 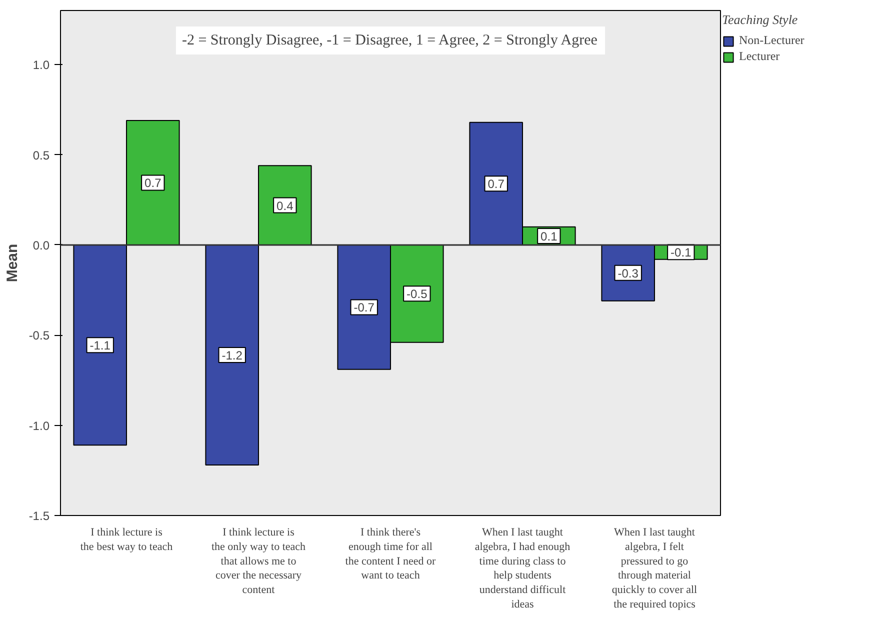 I want to click on annotation: -2 = Strongly Disagree, -1 = Disagree, 1 = Agree, 2 = Strongly Agree, so click(x=390, y=40).